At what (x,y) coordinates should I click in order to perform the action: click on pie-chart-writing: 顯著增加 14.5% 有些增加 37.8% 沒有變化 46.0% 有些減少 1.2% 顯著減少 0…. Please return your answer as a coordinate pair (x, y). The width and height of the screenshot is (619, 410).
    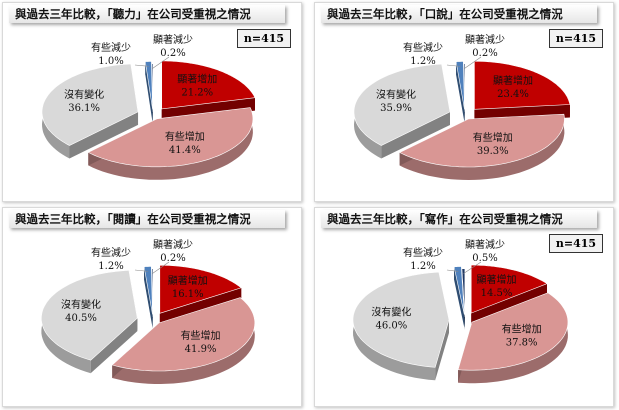
    Looking at the image, I should click on (460, 311).